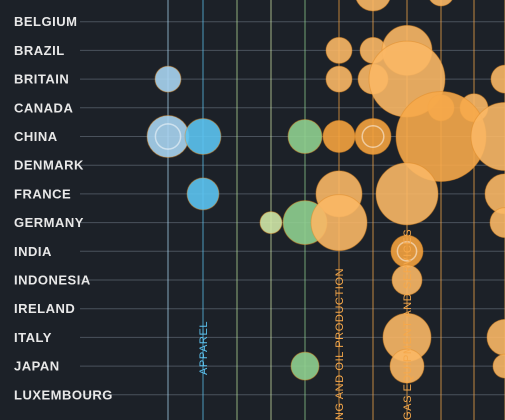  What do you see at coordinates (39, 50) in the screenshot?
I see `row-label: BRAZIL` at bounding box center [39, 50].